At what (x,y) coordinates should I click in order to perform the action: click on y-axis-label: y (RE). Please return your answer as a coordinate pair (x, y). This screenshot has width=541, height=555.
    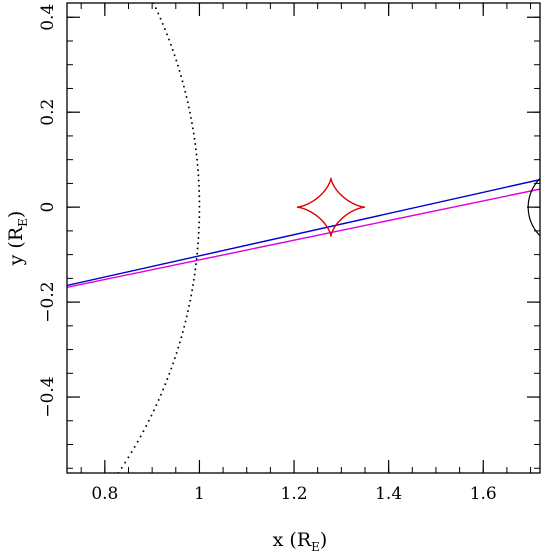
    Looking at the image, I should click on (17, 239).